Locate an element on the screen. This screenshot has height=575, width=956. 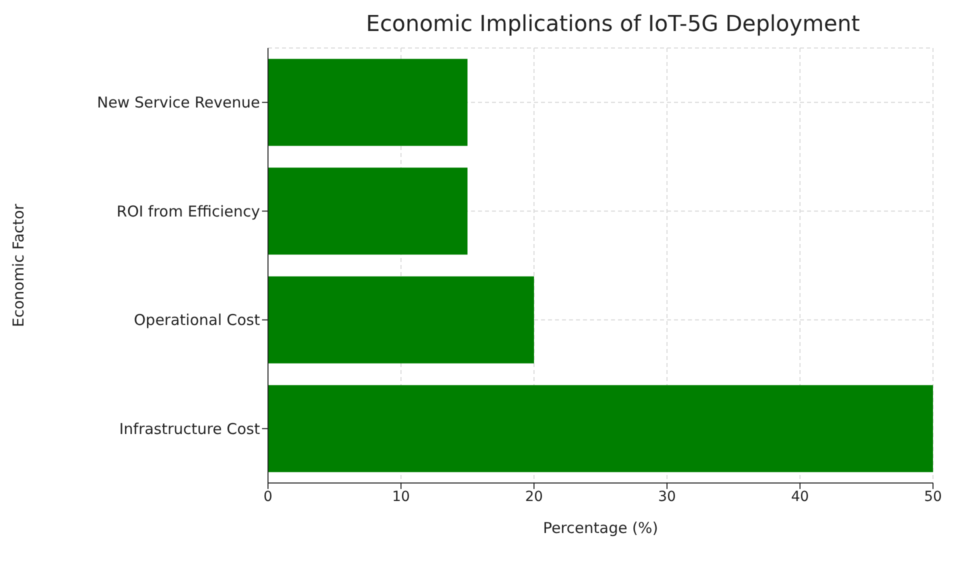
y-axis-title: Economic Factor is located at coordinates (18, 265).